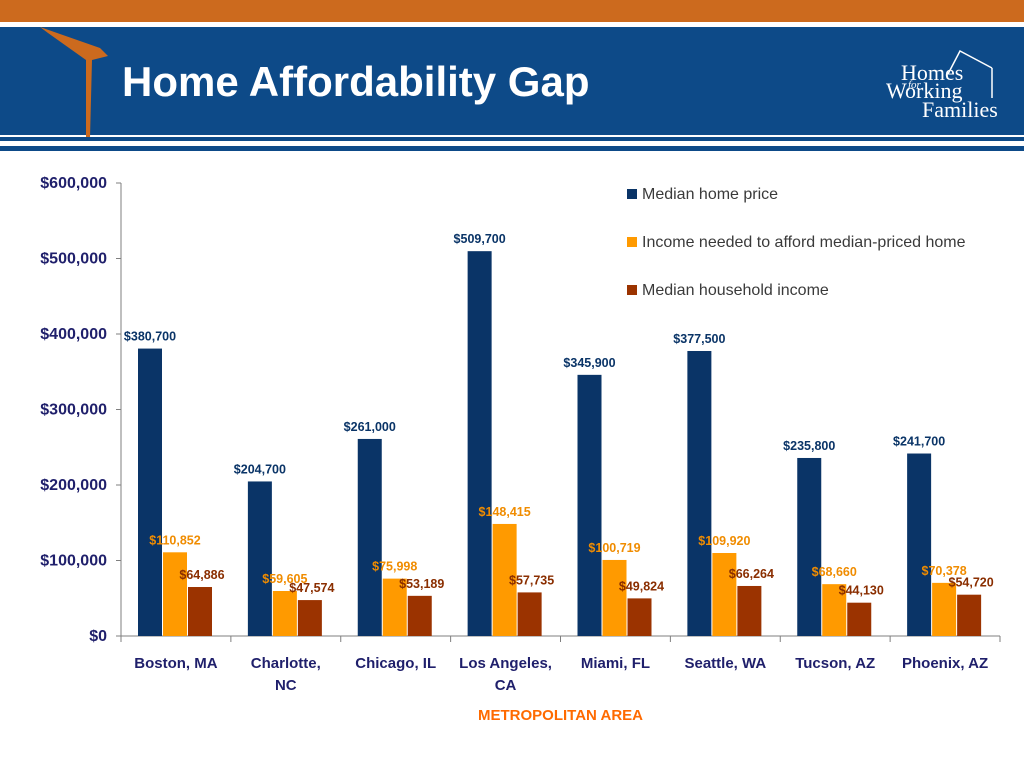  I want to click on legend-item-household-income: Median household income, so click(728, 291).